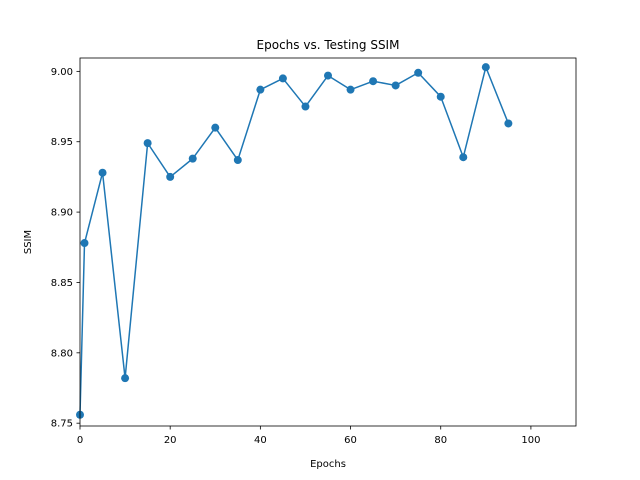 The image size is (640, 480). I want to click on y-tick-label: 8.75, so click(62, 424).